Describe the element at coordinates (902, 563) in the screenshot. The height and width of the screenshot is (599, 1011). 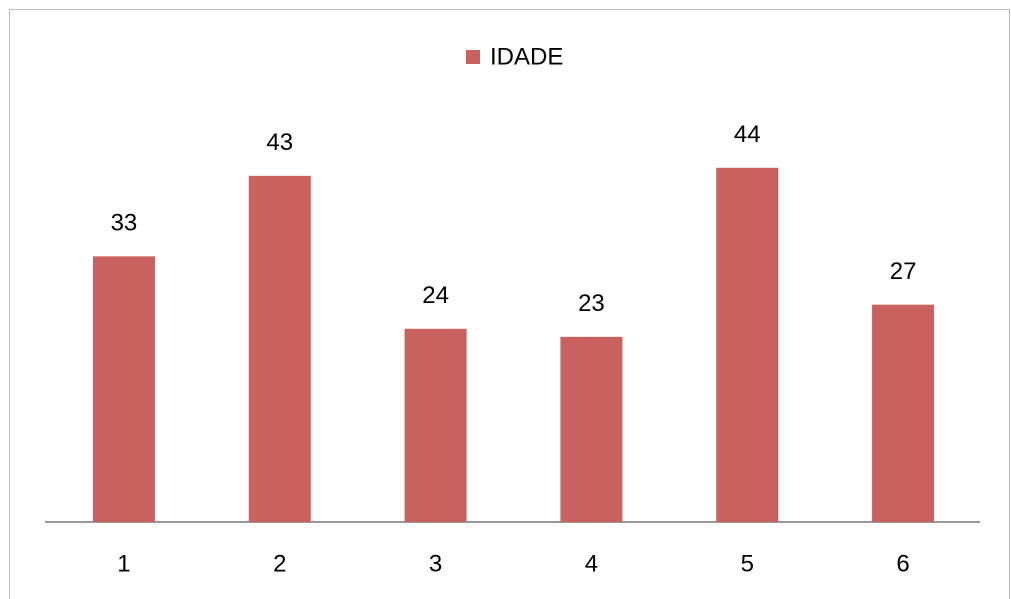
I see `x-tick-label: 6` at that location.